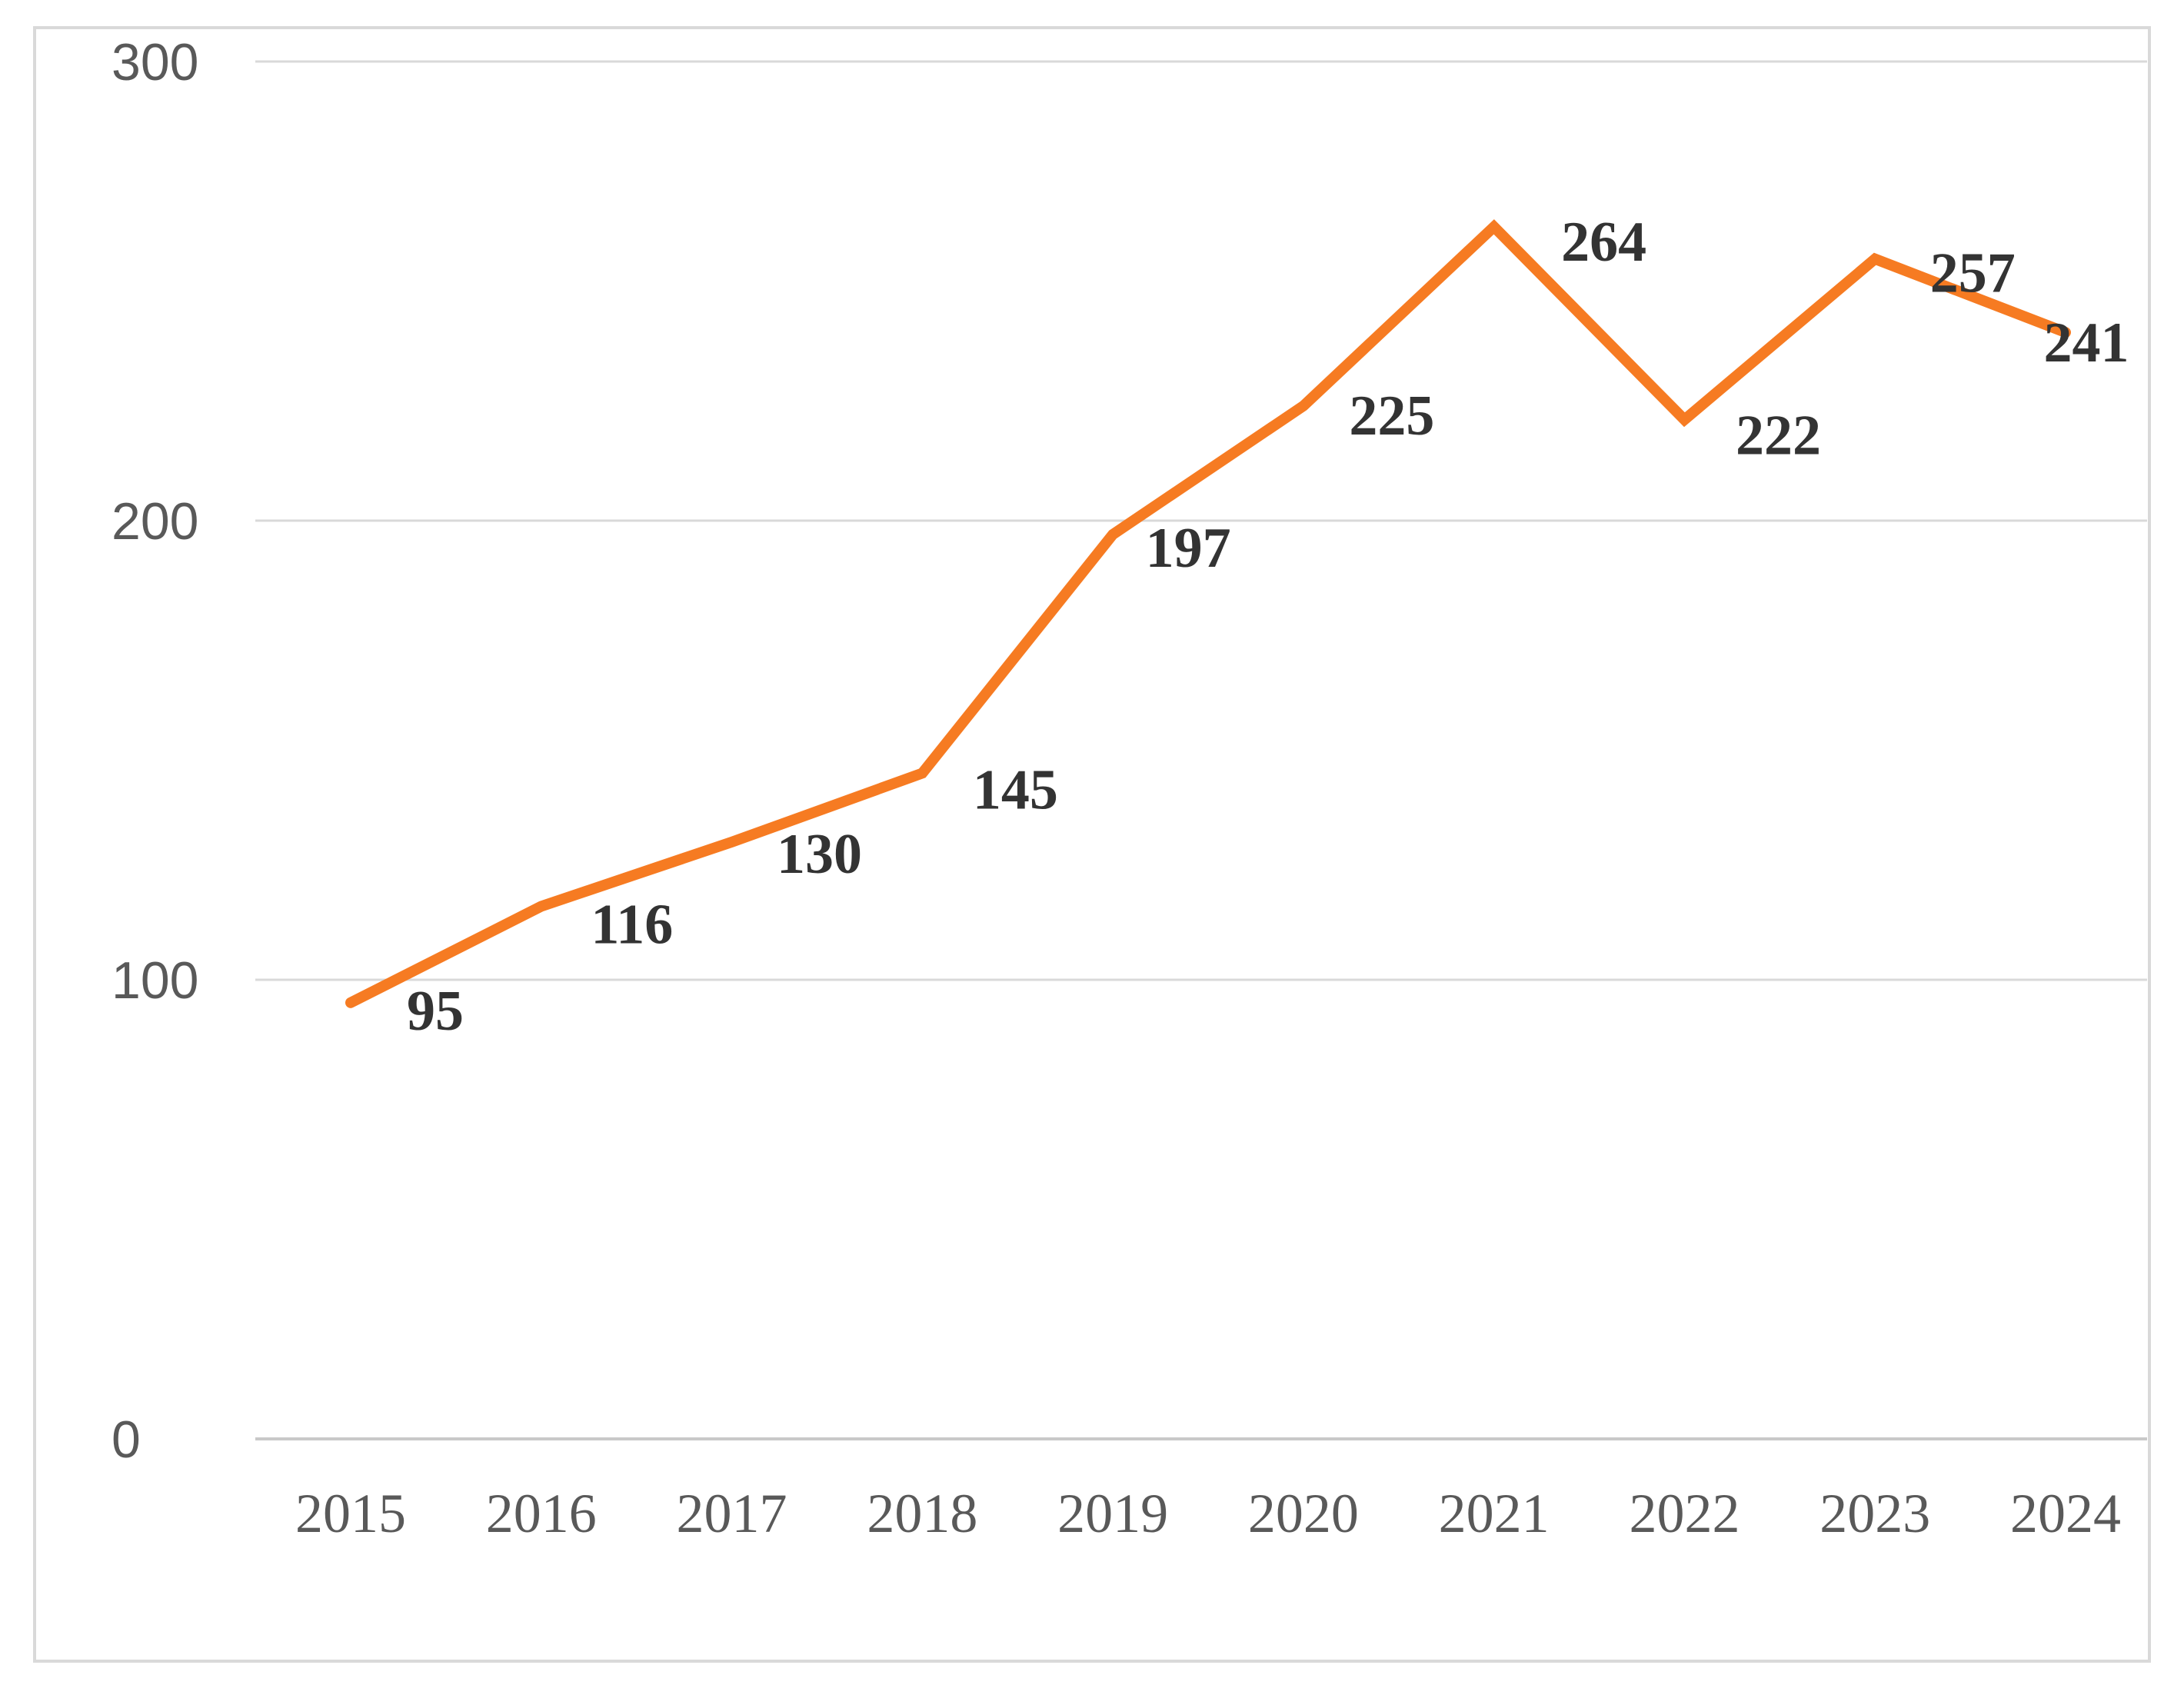 This screenshot has height=1695, width=2184. Describe the element at coordinates (155, 522) in the screenshot. I see `y-tick-label: 200` at that location.